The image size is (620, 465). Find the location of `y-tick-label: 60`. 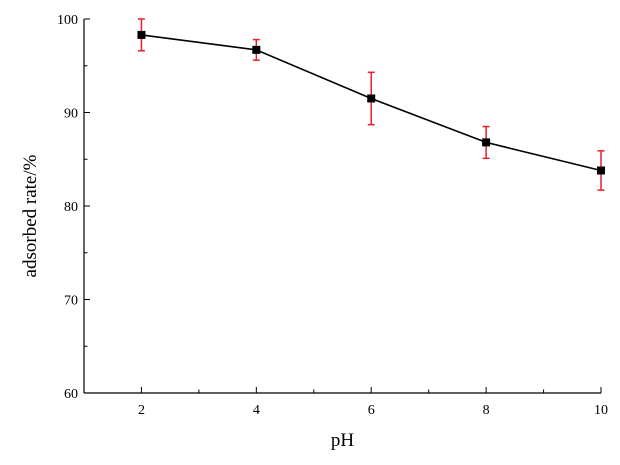

y-tick-label: 60 is located at coordinates (71, 394).